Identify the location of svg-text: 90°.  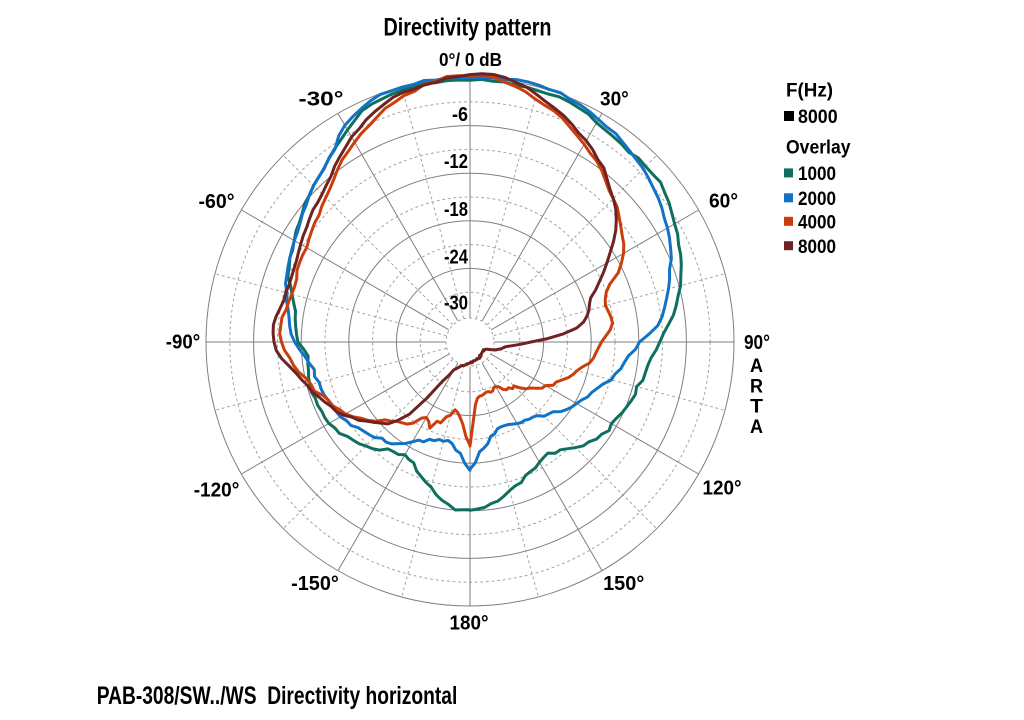
(757, 342).